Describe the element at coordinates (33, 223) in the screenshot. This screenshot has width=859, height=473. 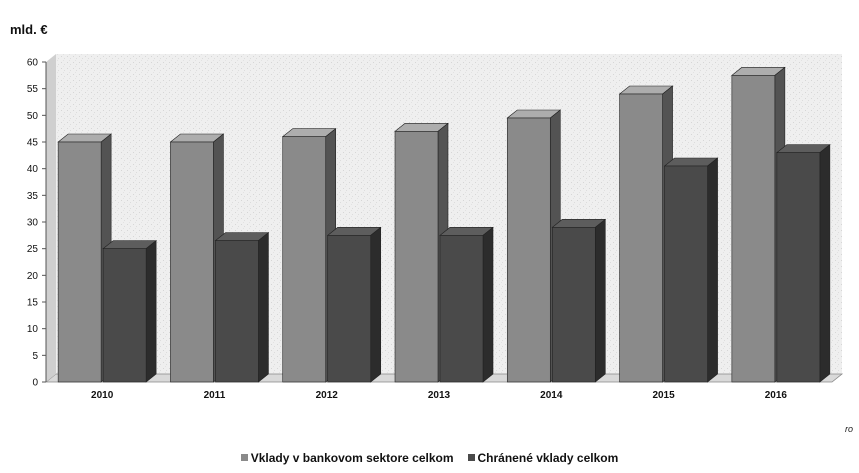
I see `y-tick-label: 30` at that location.